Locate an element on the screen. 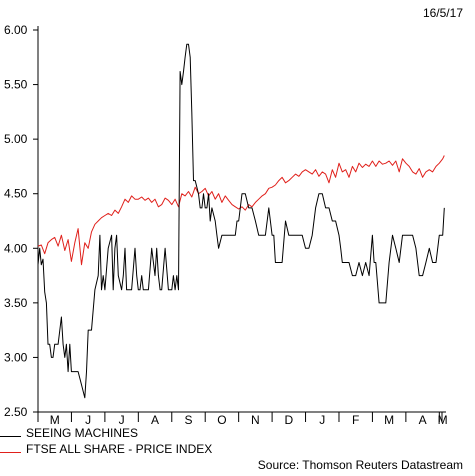  y-tick-label: 4.00 is located at coordinates (16, 248).